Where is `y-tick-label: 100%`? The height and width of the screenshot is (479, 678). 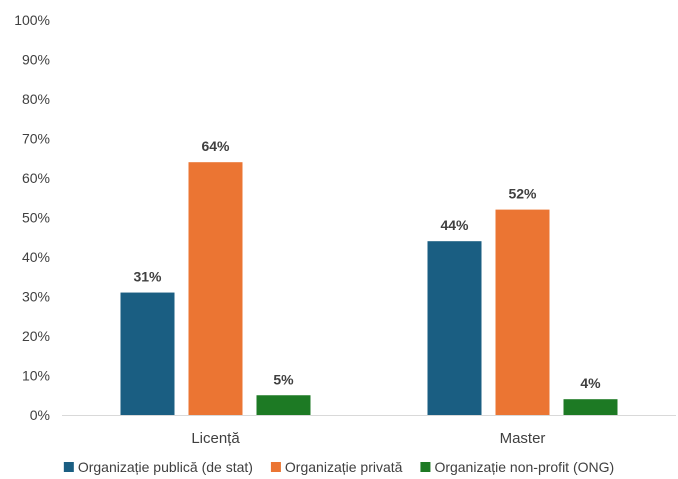
y-tick-label: 100% is located at coordinates (32, 20).